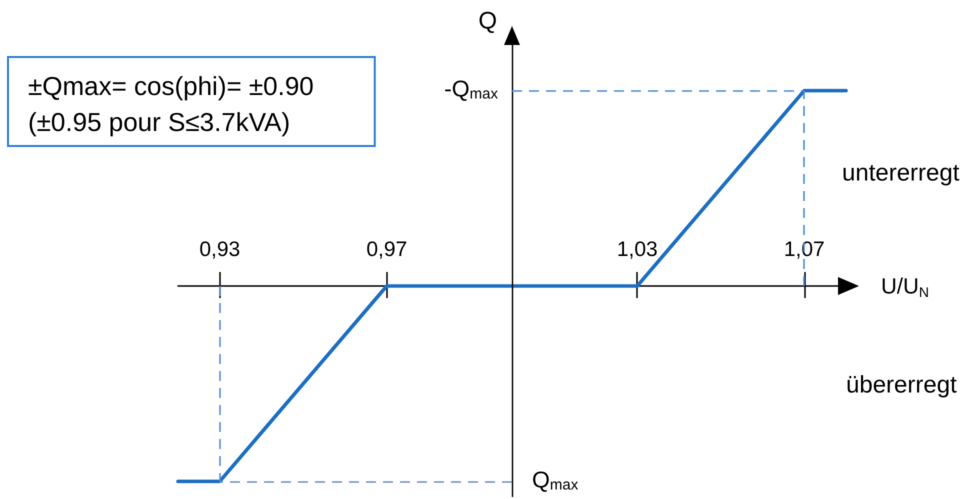 This screenshot has width=963, height=499. Describe the element at coordinates (901, 173) in the screenshot. I see `annotation: untererregt` at that location.